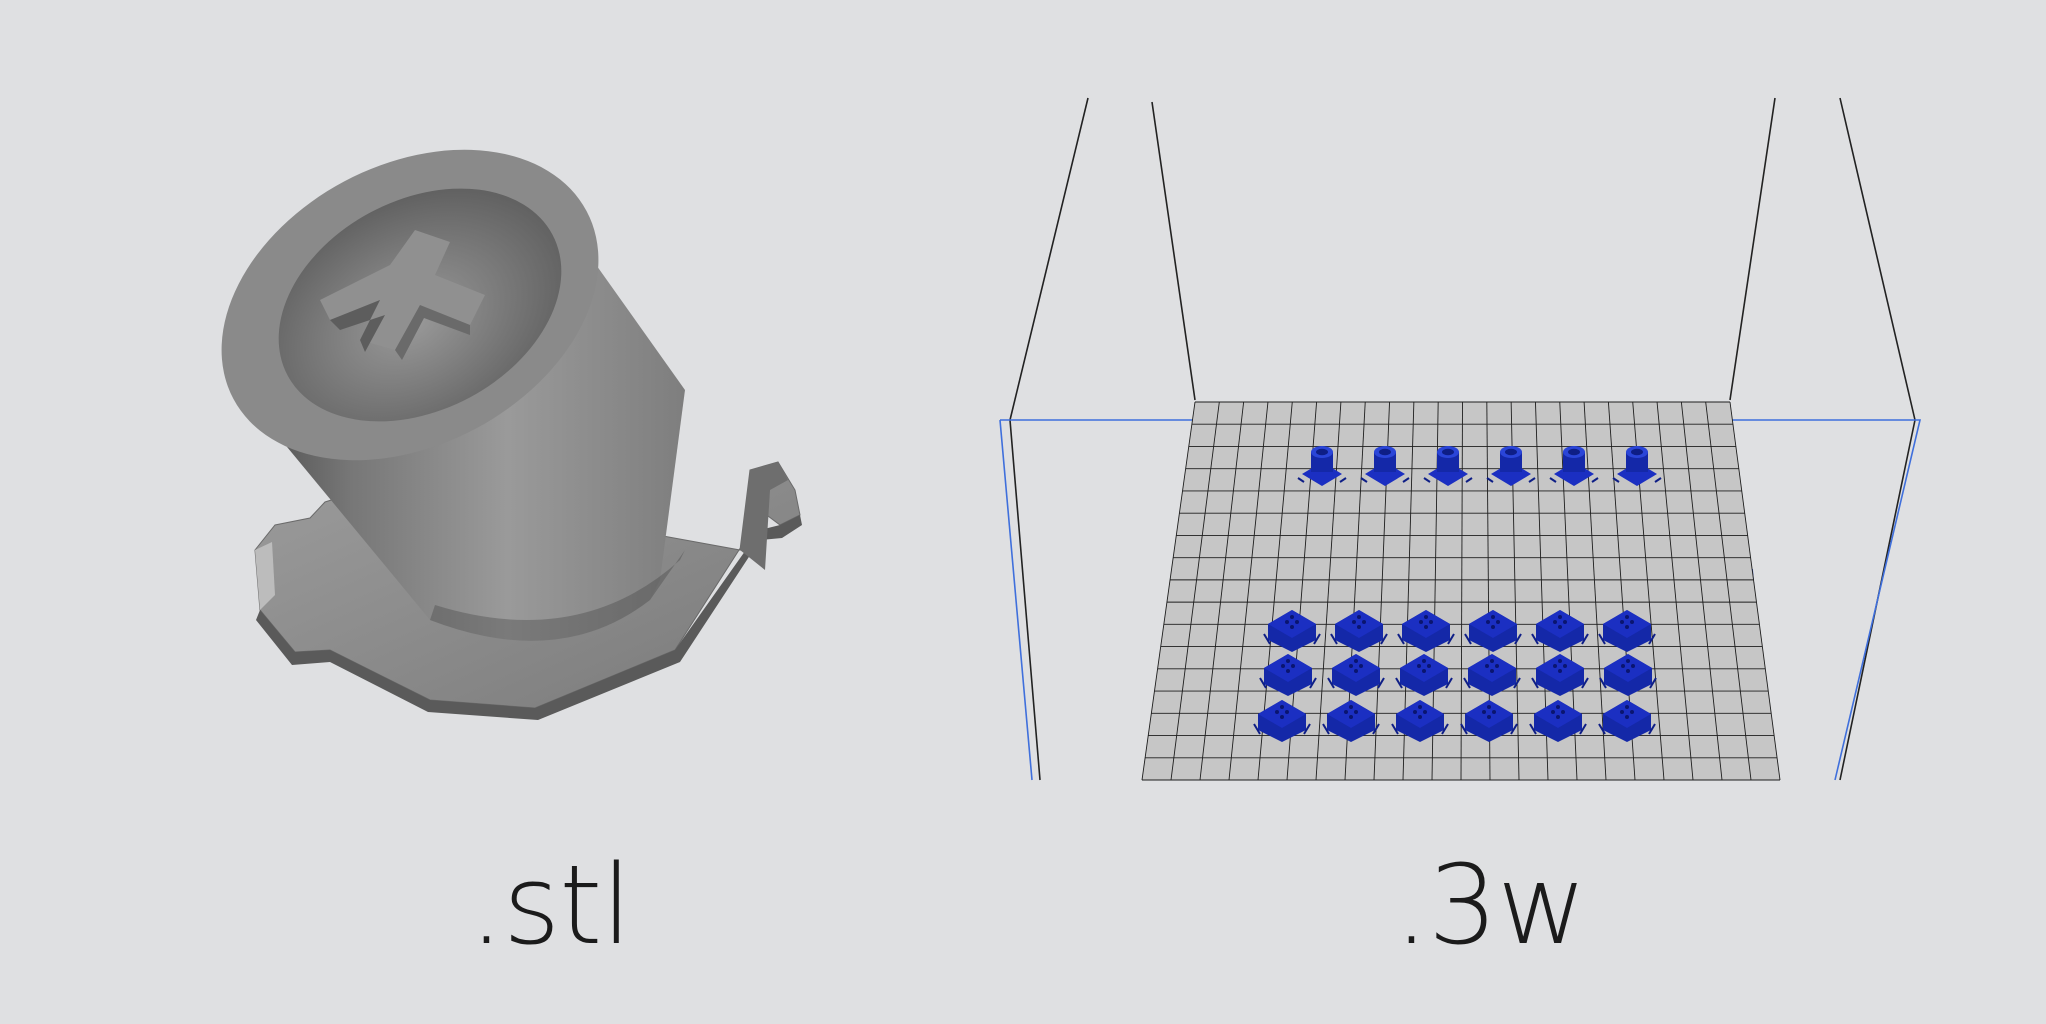 The width and height of the screenshot is (2046, 1024). I want to click on parts-layout, so click(1457, 594).